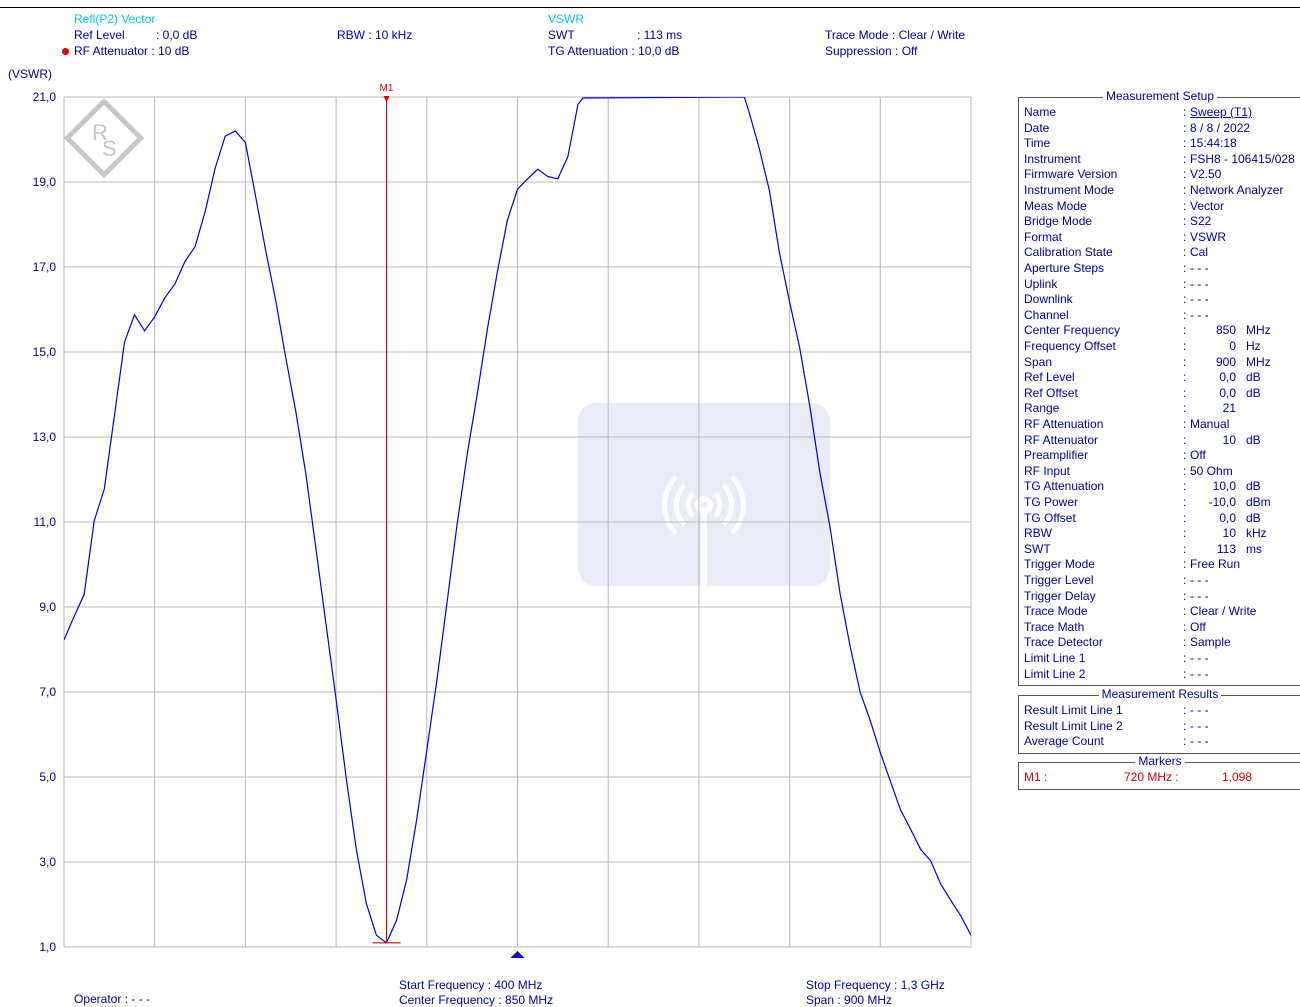 The width and height of the screenshot is (1300, 1007). I want to click on span-label: Span : 900 MHz, so click(849, 1000).